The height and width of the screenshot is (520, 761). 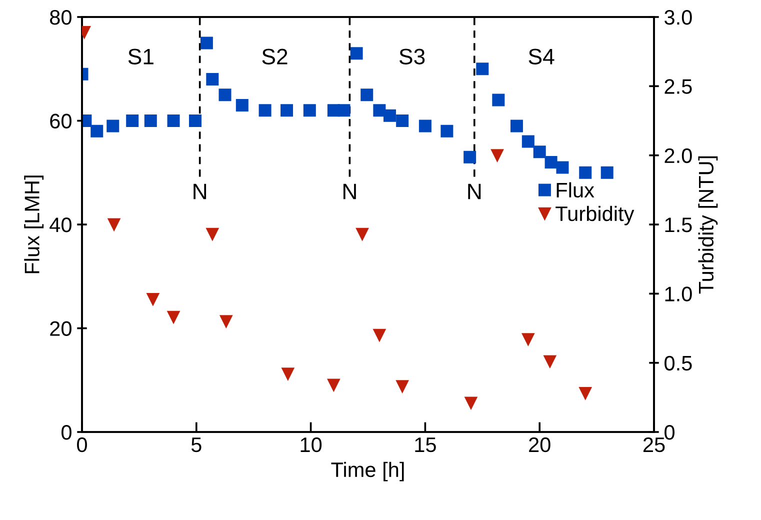 What do you see at coordinates (367, 472) in the screenshot?
I see `x-axis-title: Time [h]` at bounding box center [367, 472].